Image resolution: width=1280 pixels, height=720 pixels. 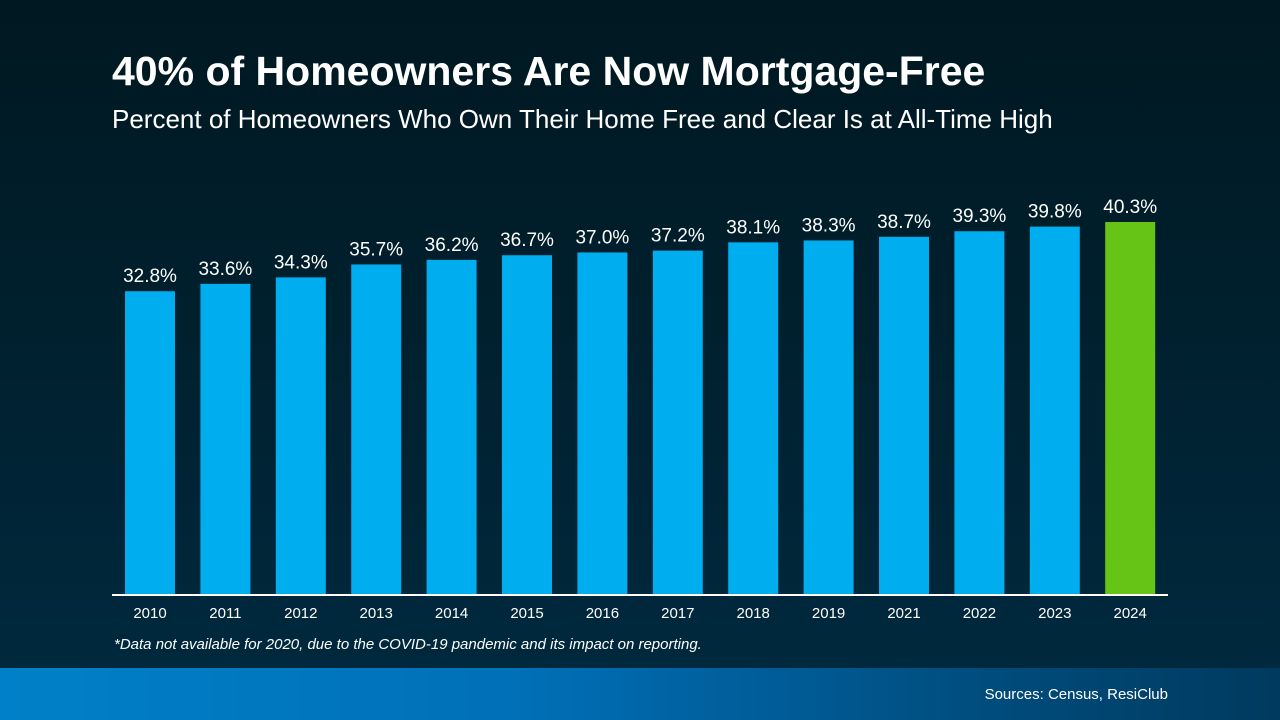 What do you see at coordinates (1054, 613) in the screenshot?
I see `x-tick-label-2023: 2023` at bounding box center [1054, 613].